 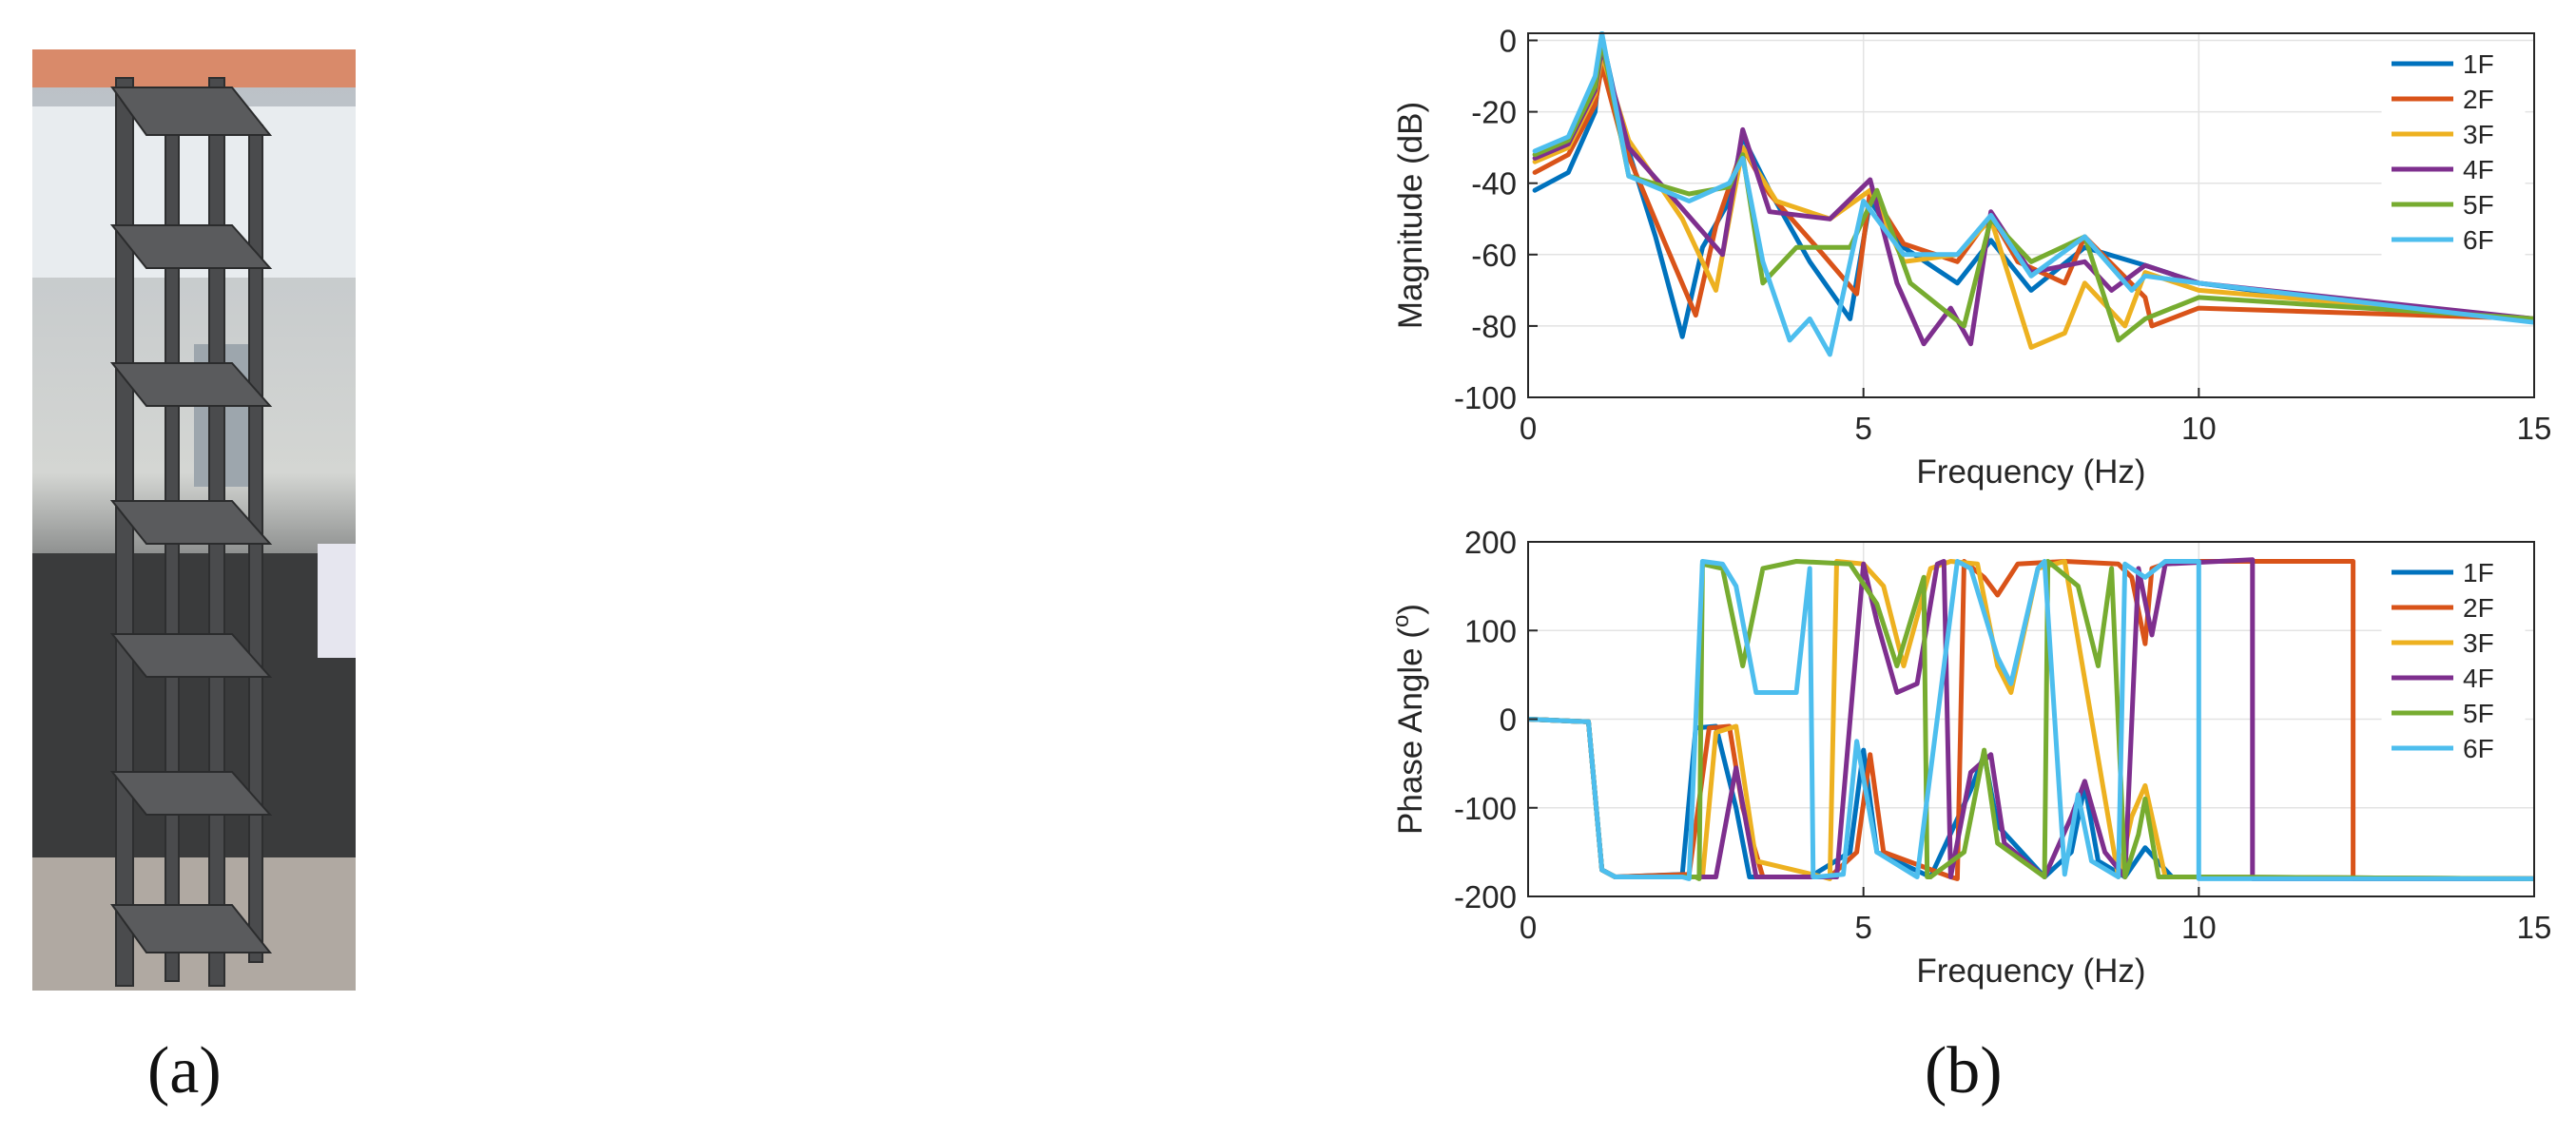 What do you see at coordinates (1964, 1070) in the screenshot?
I see `caption-b: (b)` at bounding box center [1964, 1070].